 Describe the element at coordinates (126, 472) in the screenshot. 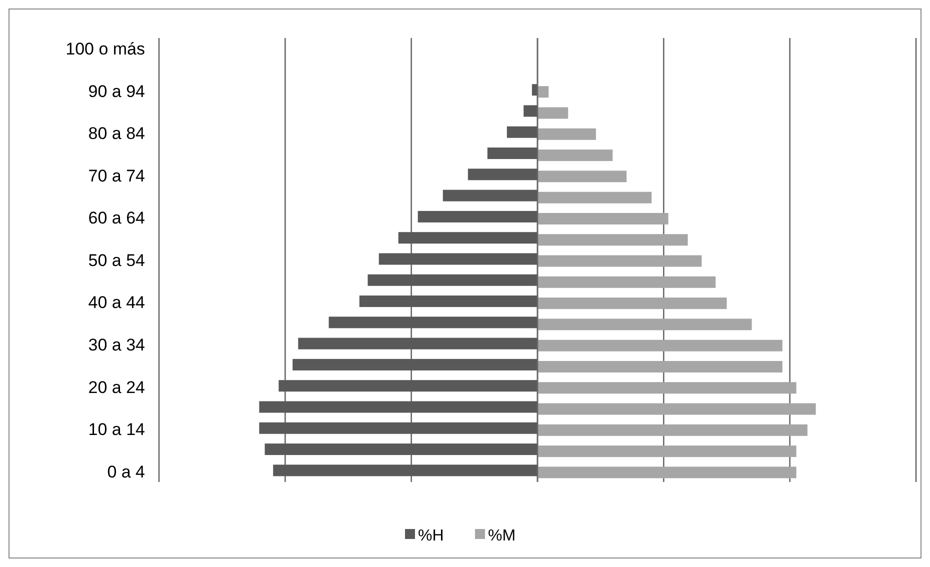

I see `y-tick-label: 0 a 4` at that location.